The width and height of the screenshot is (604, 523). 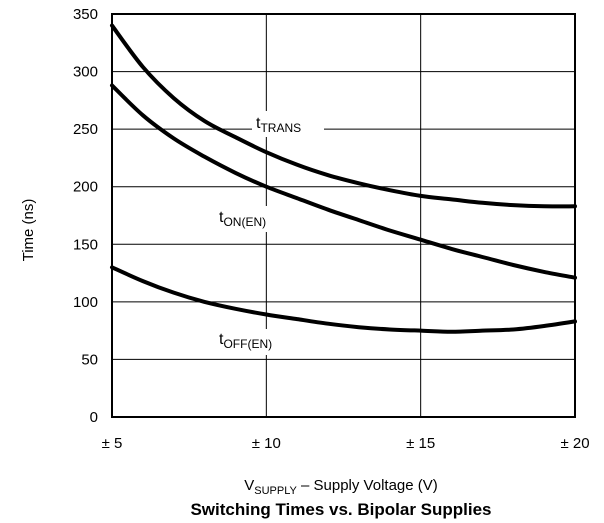 What do you see at coordinates (249, 485) in the screenshot?
I see `x-axis-label-main: V` at bounding box center [249, 485].